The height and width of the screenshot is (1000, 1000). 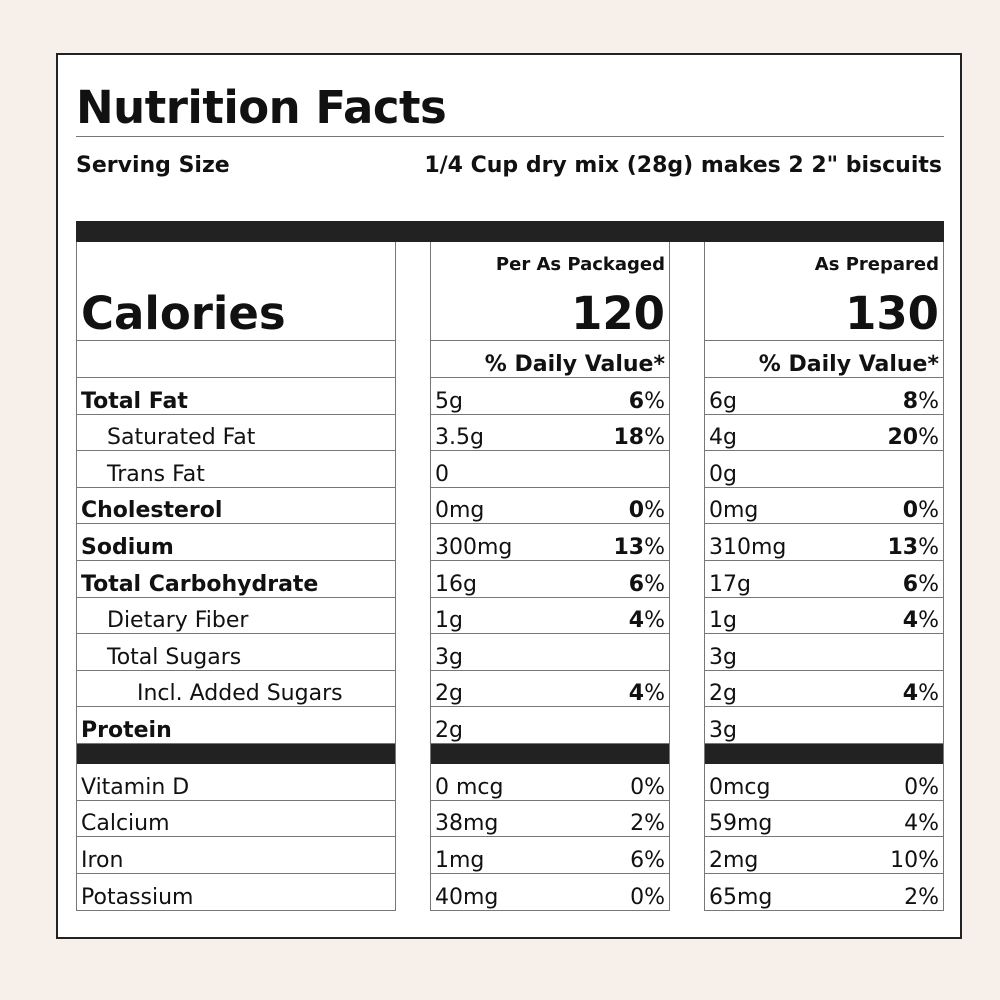 What do you see at coordinates (618, 313) in the screenshot?
I see `packaged-calories: 120` at bounding box center [618, 313].